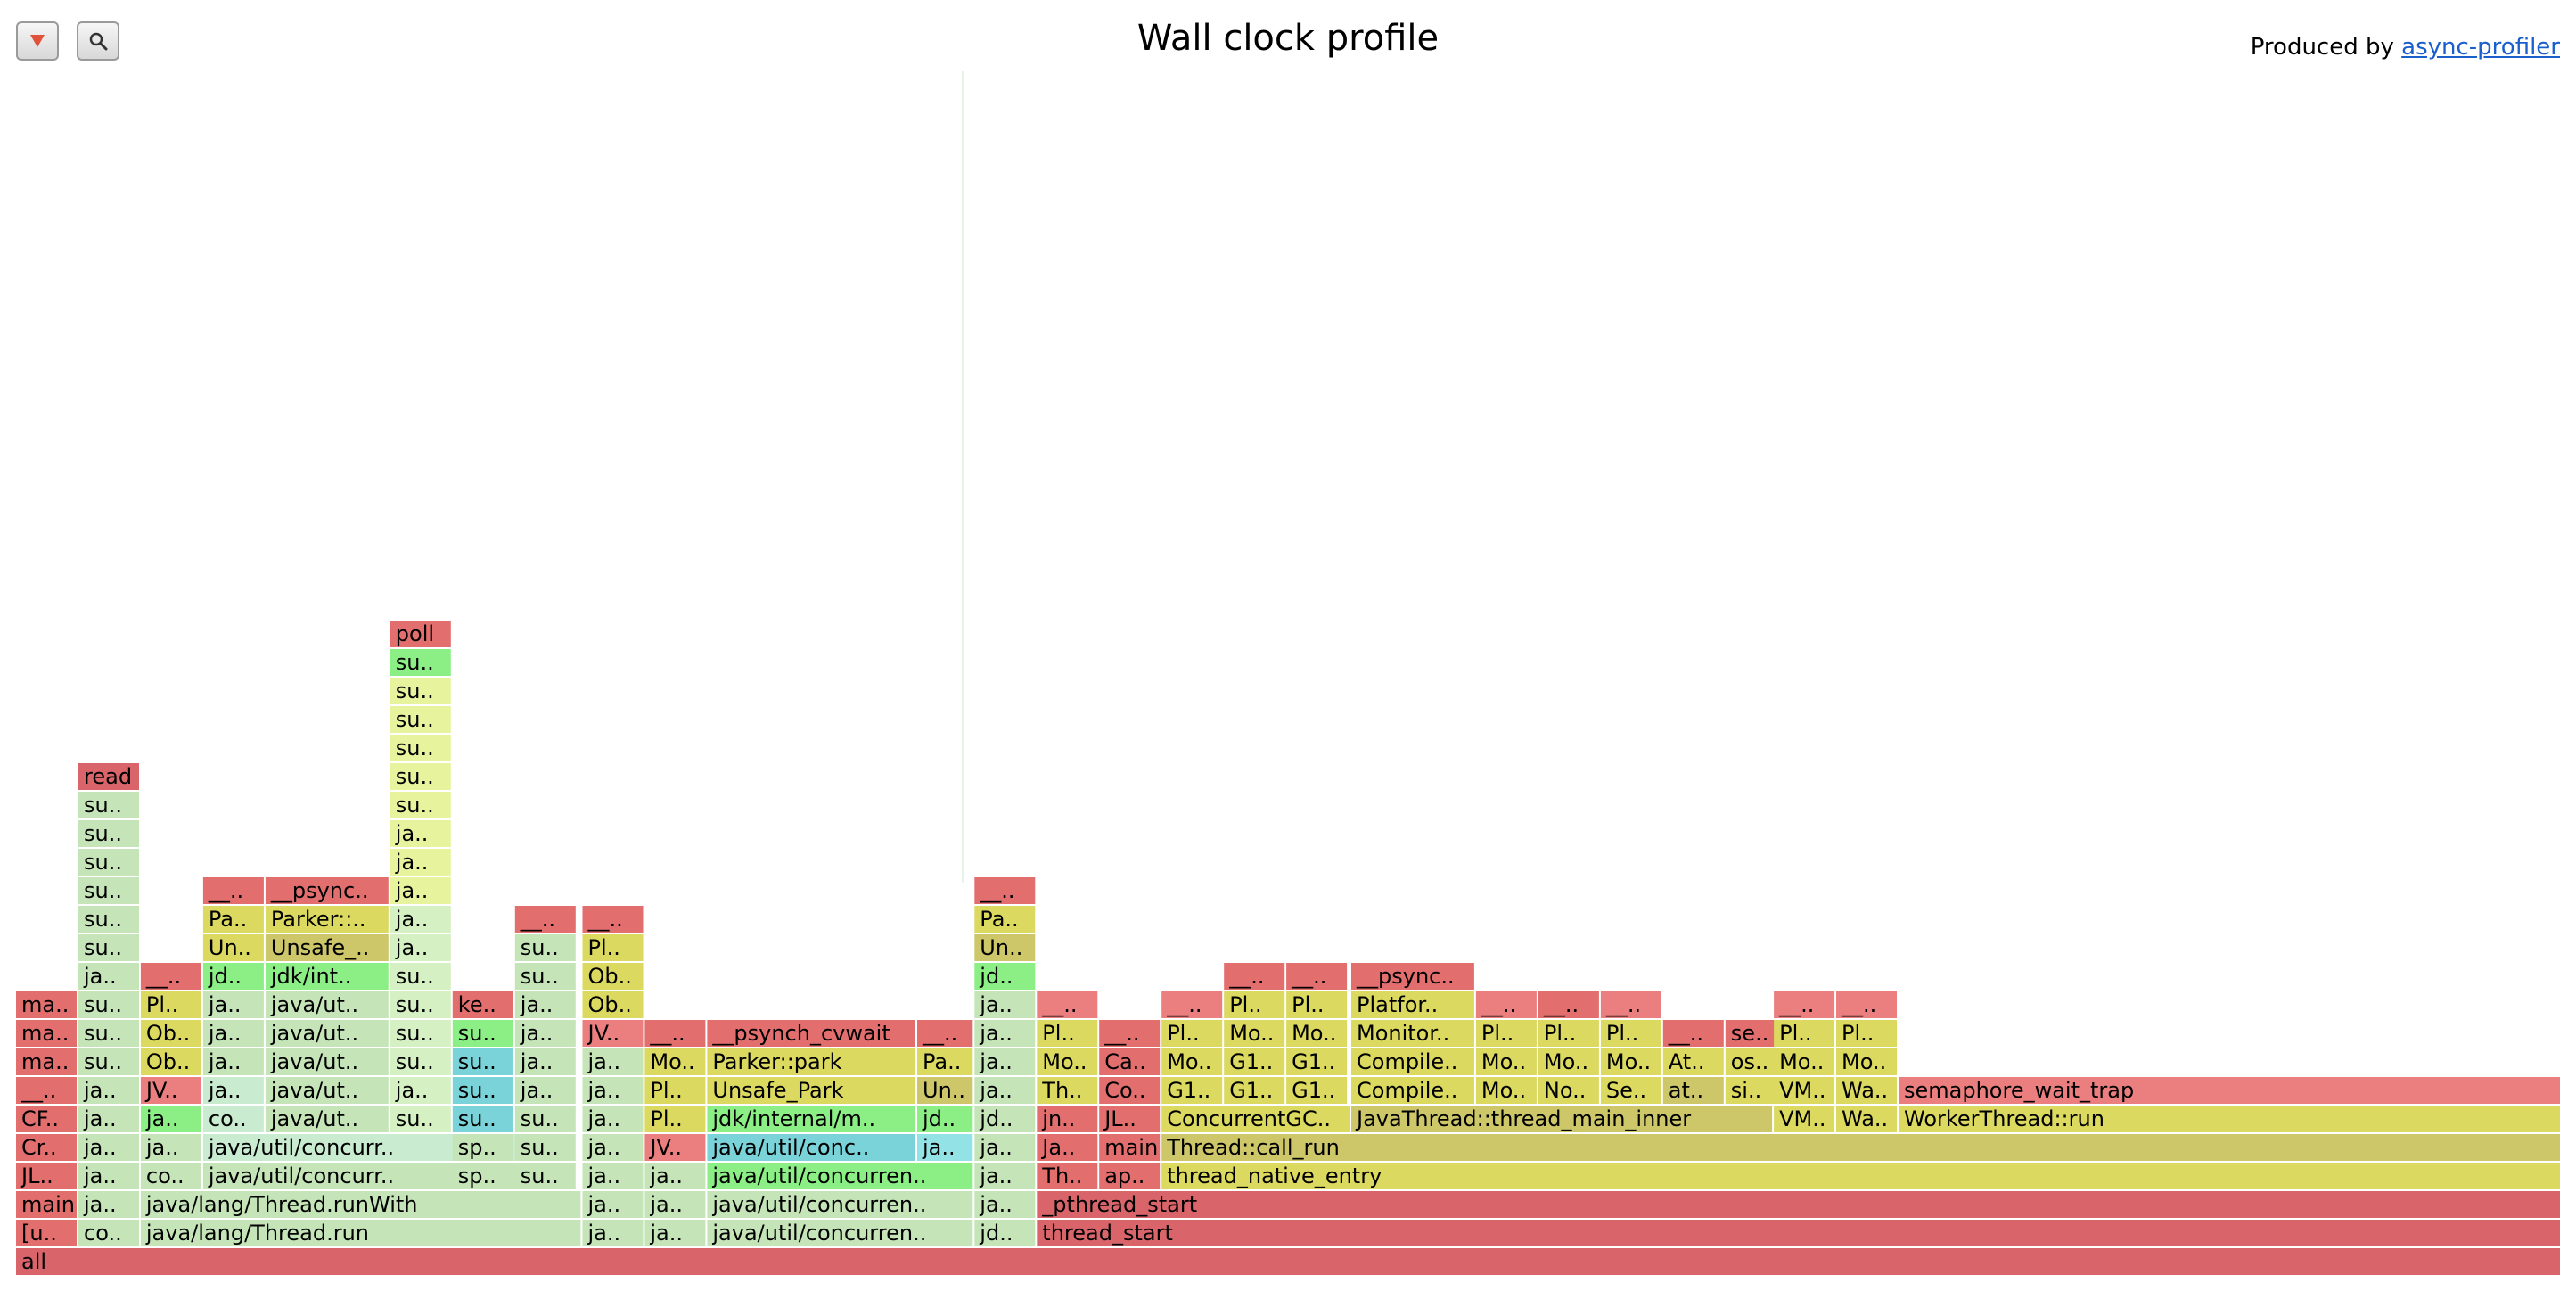 The image size is (2576, 1291). What do you see at coordinates (483, 1004) in the screenshot?
I see `flame-frame: ke..` at bounding box center [483, 1004].